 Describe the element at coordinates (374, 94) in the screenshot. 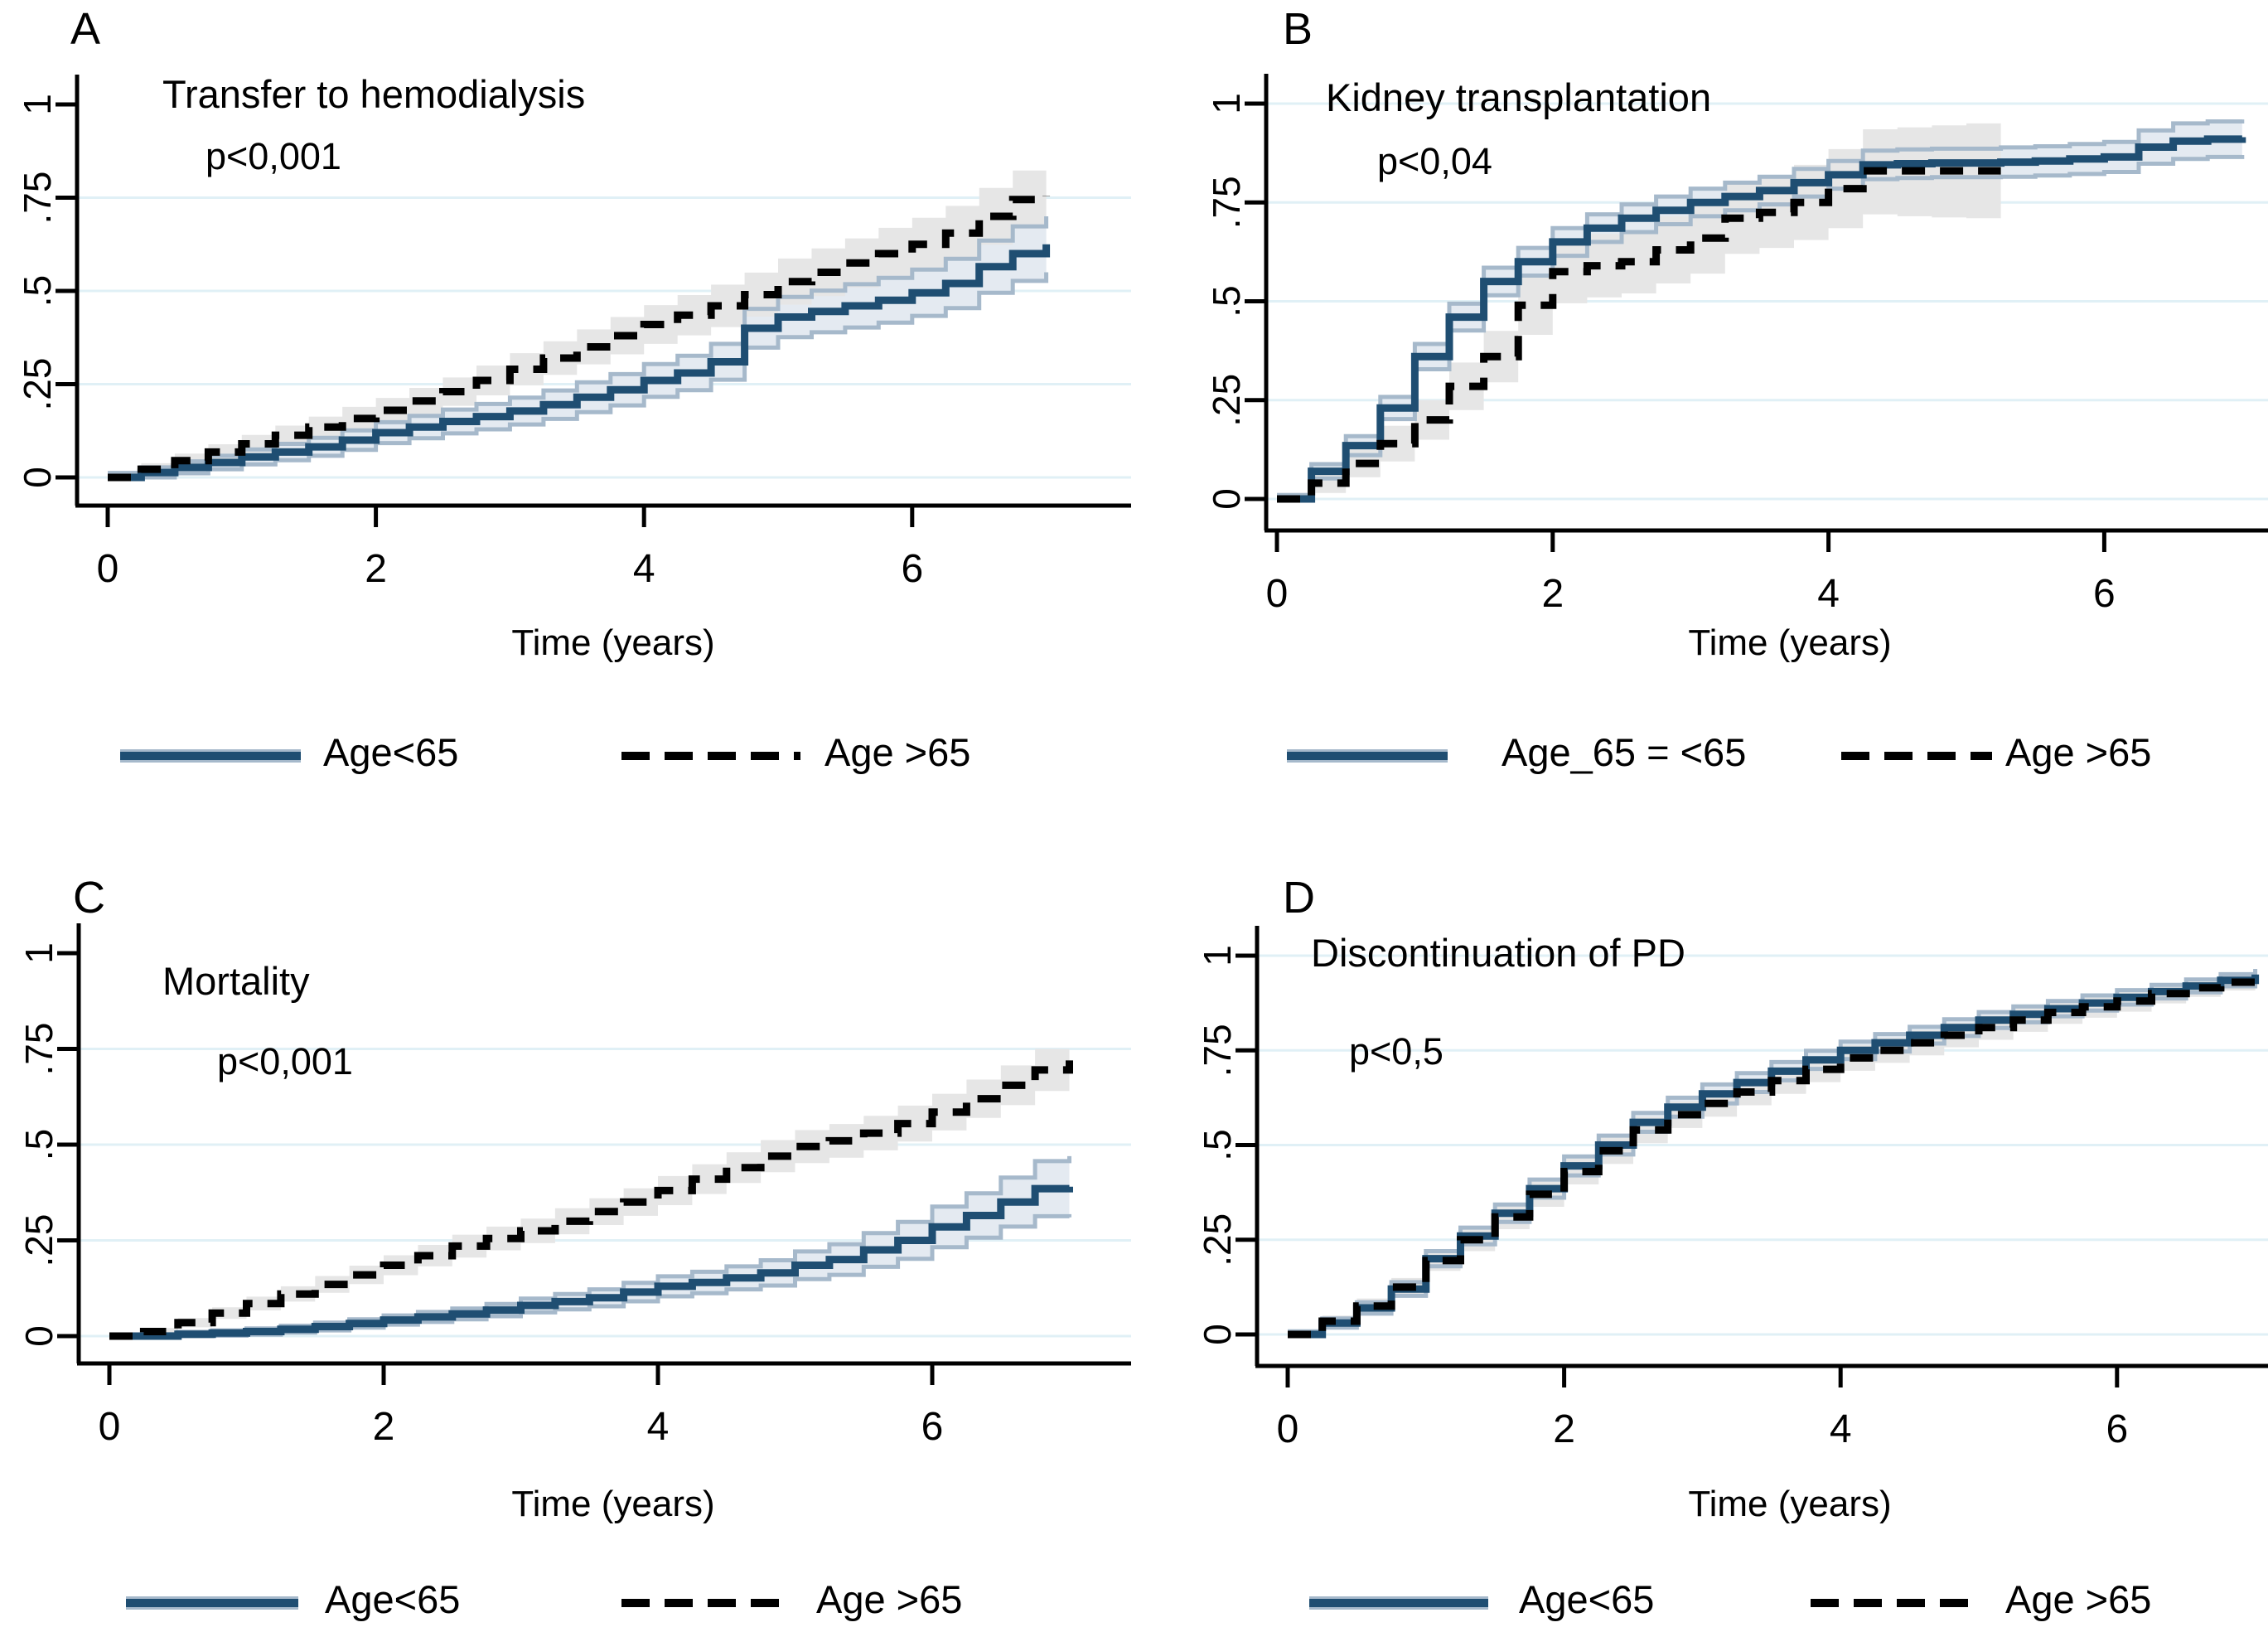

I see `panel-a-title: Transfer to hemodialysis` at that location.